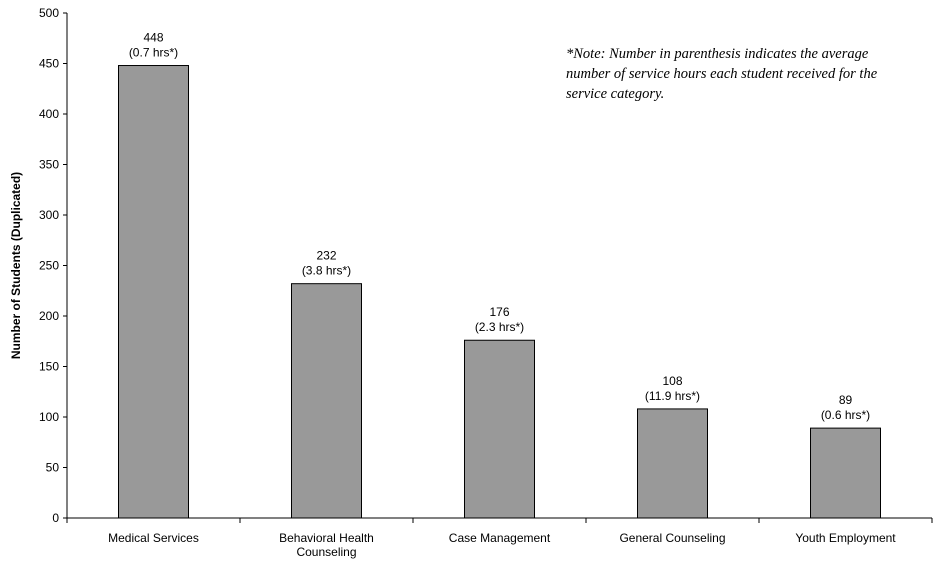 This screenshot has height=562, width=938. What do you see at coordinates (846, 400) in the screenshot?
I see `value-label: 89` at bounding box center [846, 400].